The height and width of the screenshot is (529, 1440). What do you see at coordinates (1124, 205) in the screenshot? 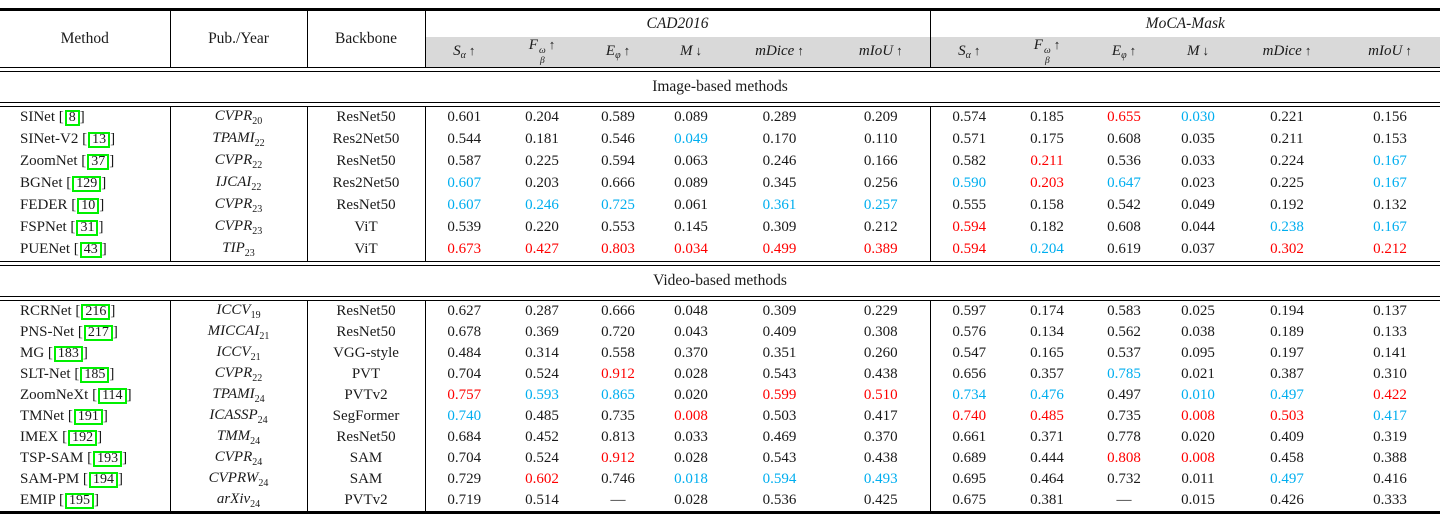
I see `value-cell: 0.542` at bounding box center [1124, 205].